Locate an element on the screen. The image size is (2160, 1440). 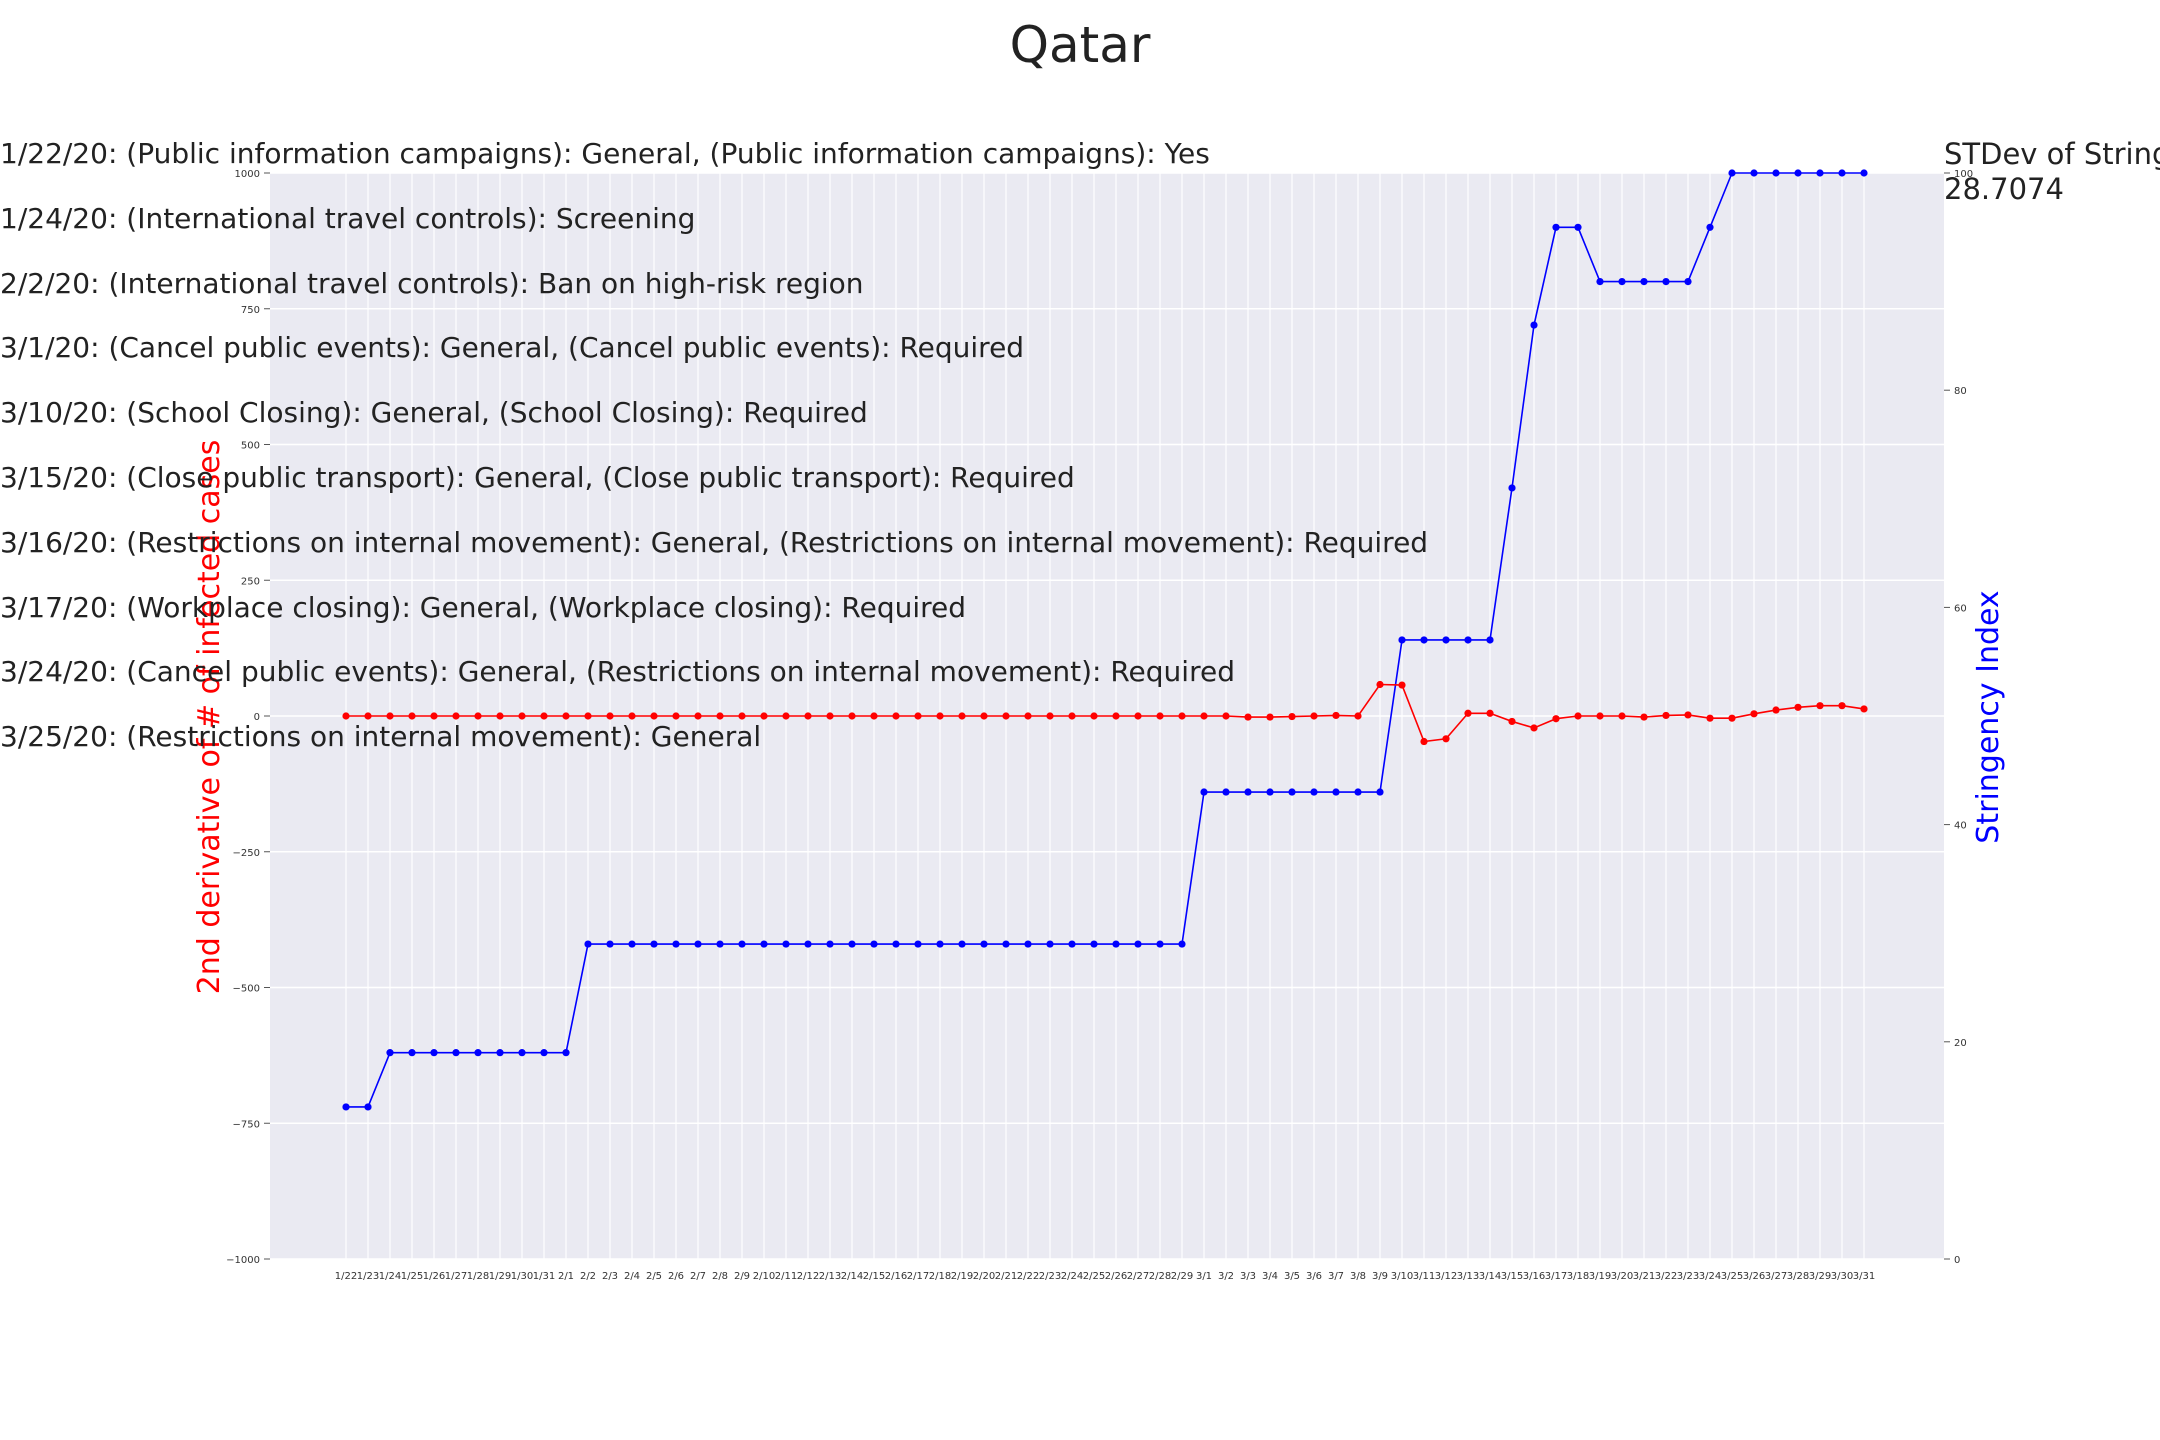
x-tick-label: 2/26 is located at coordinates (1116, 1276).